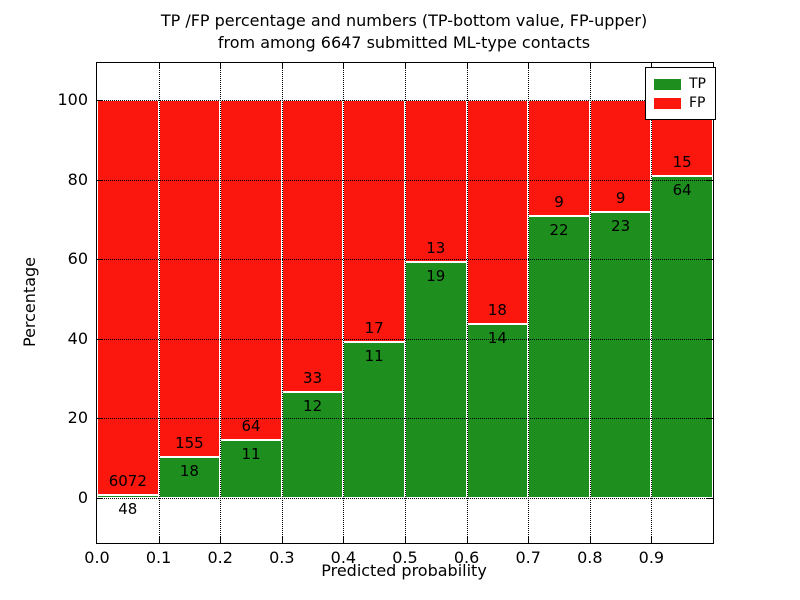 This screenshot has width=800, height=600. Describe the element at coordinates (590, 557) in the screenshot. I see `x-tick-label: 0.8` at that location.